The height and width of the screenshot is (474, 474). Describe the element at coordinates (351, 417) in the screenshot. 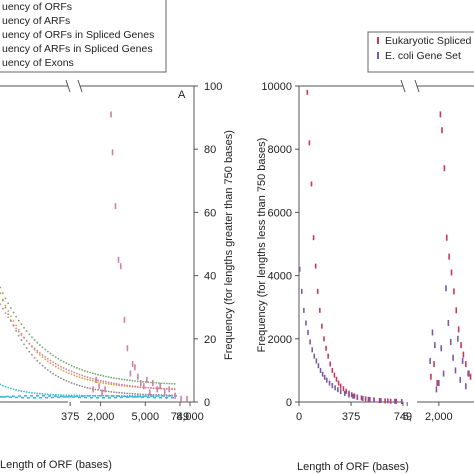

I see `right-chart-x-tick-label: 375` at that location.